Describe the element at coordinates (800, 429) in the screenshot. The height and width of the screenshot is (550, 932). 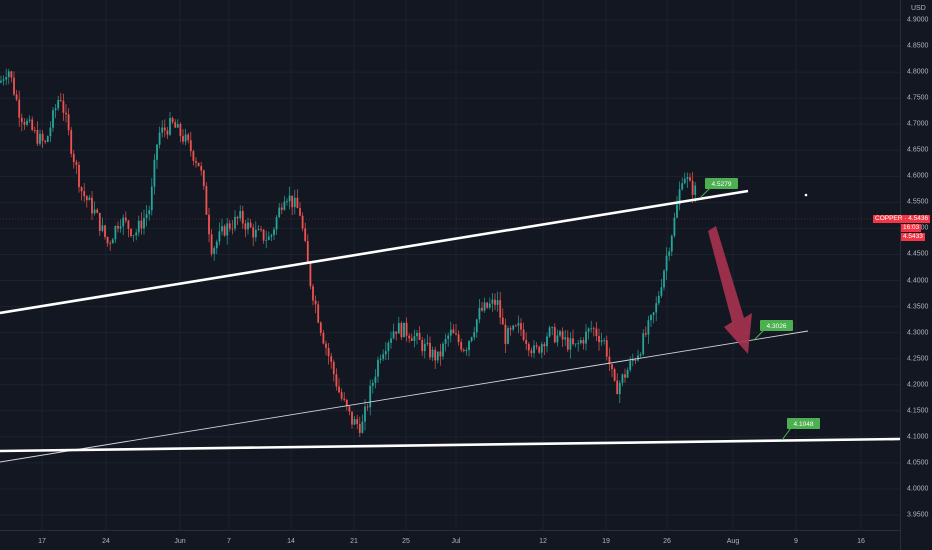
I see `annotation-low: 4.1048` at that location.